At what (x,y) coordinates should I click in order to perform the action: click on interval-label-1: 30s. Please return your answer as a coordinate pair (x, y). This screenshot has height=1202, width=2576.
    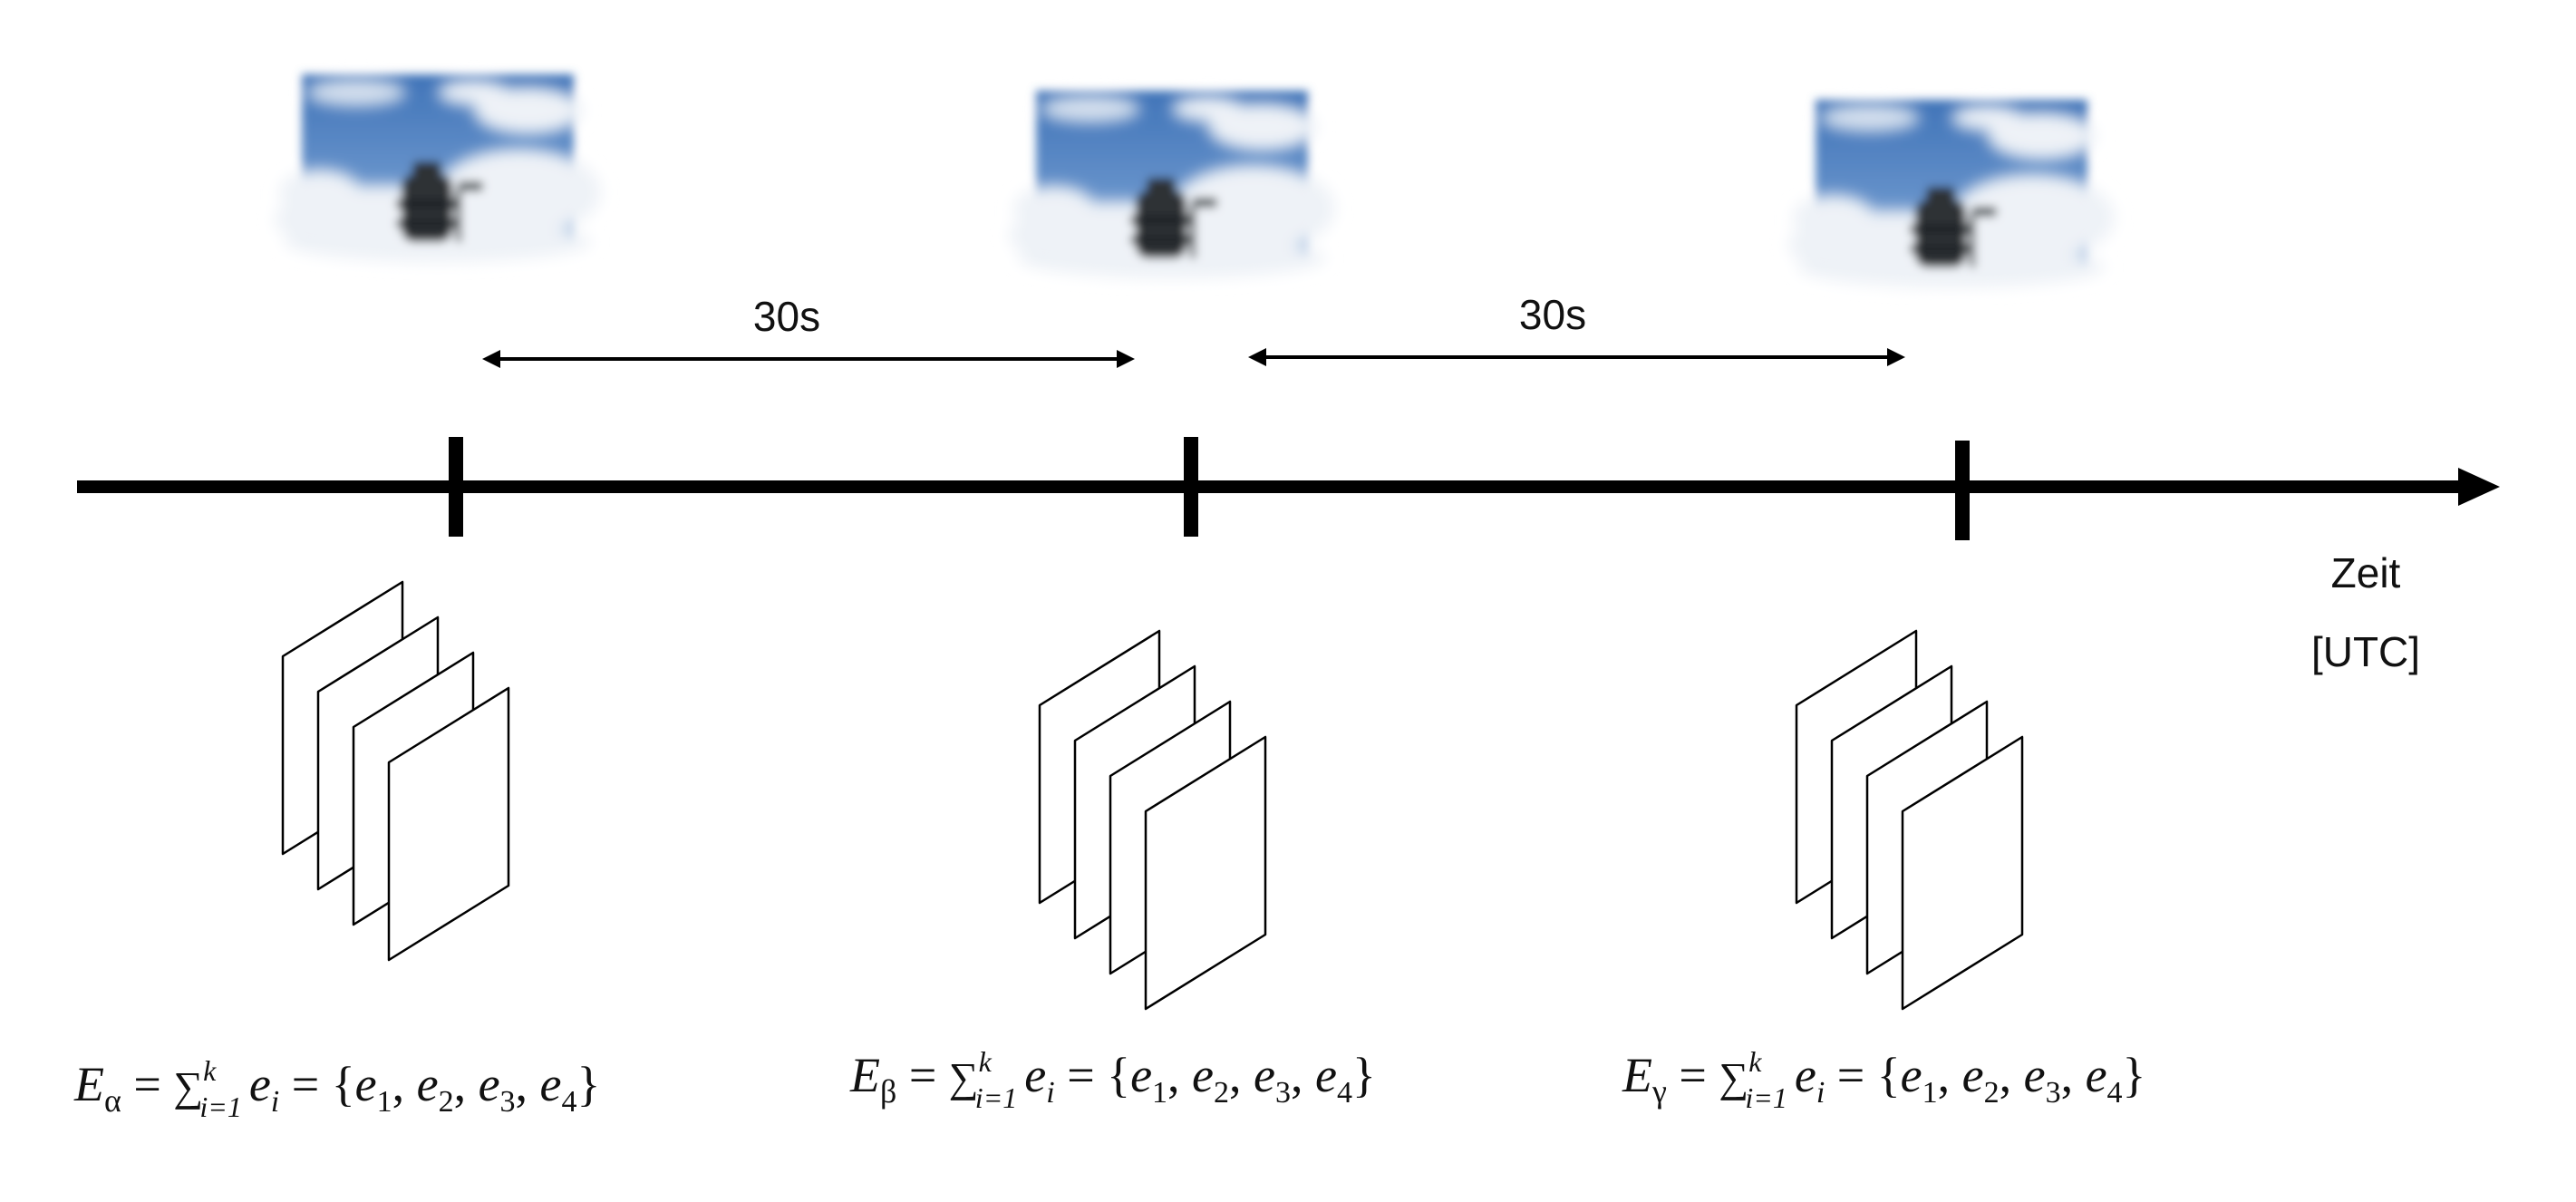
    Looking at the image, I should click on (786, 316).